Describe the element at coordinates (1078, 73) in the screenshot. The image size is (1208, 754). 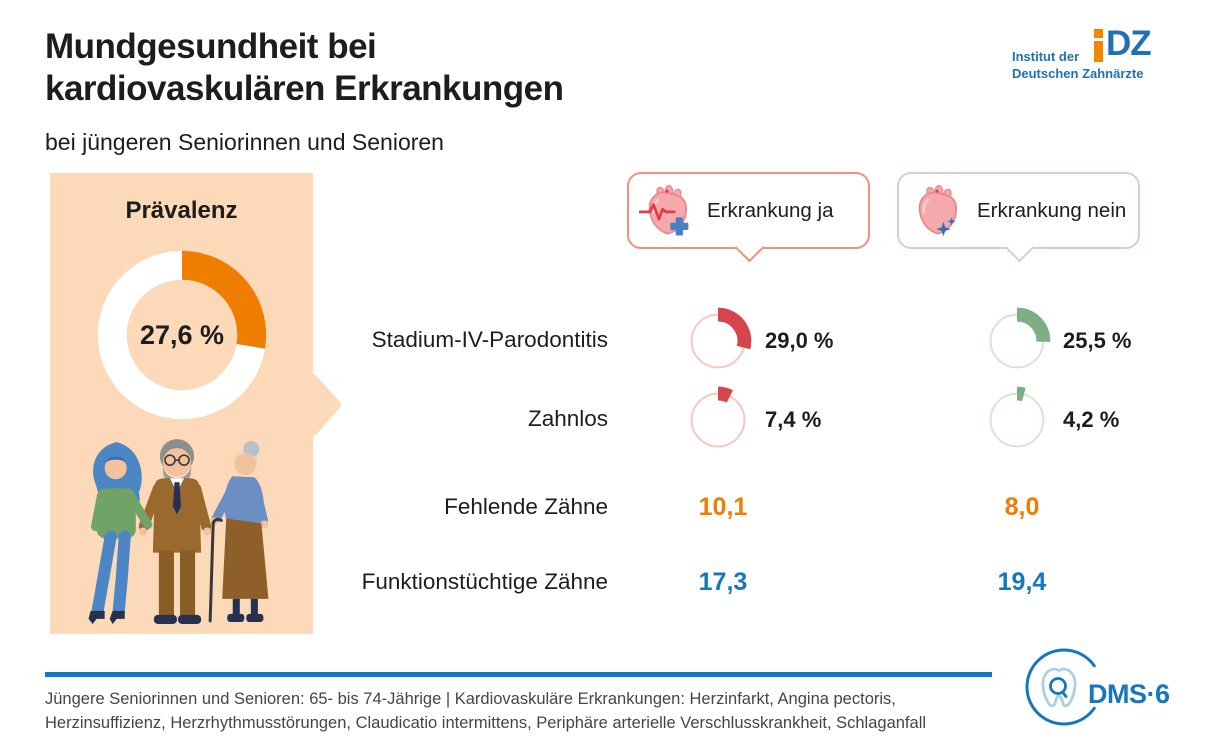
I see `idz-text-line2: Deutschen Zahnärzte` at that location.